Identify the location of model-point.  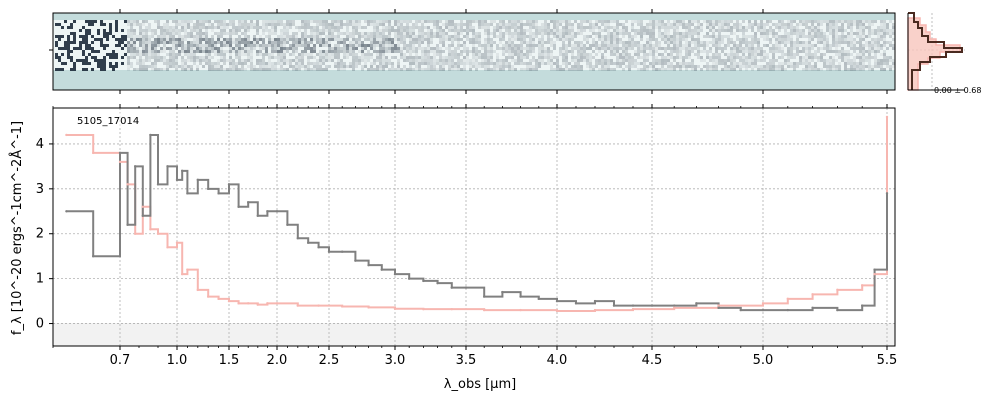
(238, 303).